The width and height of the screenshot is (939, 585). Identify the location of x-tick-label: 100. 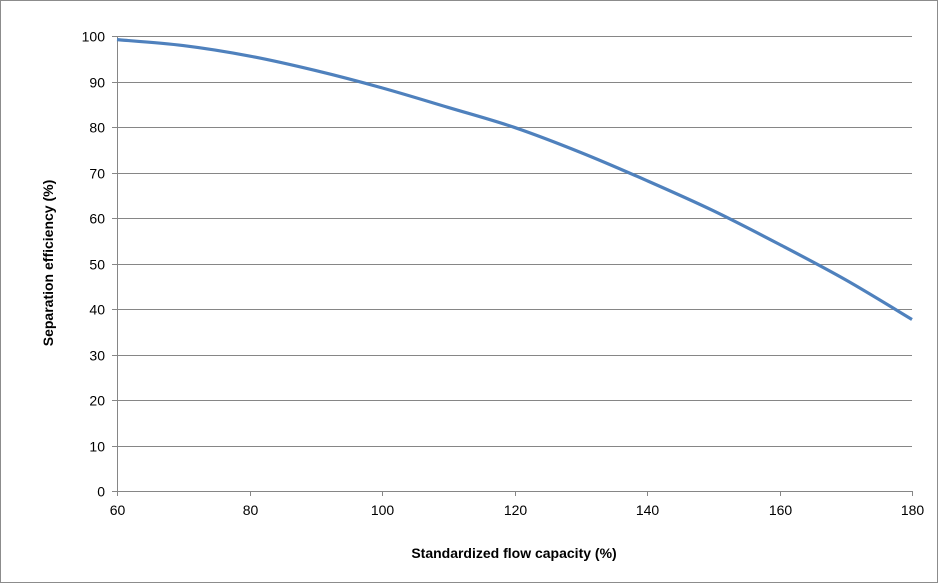
(383, 510).